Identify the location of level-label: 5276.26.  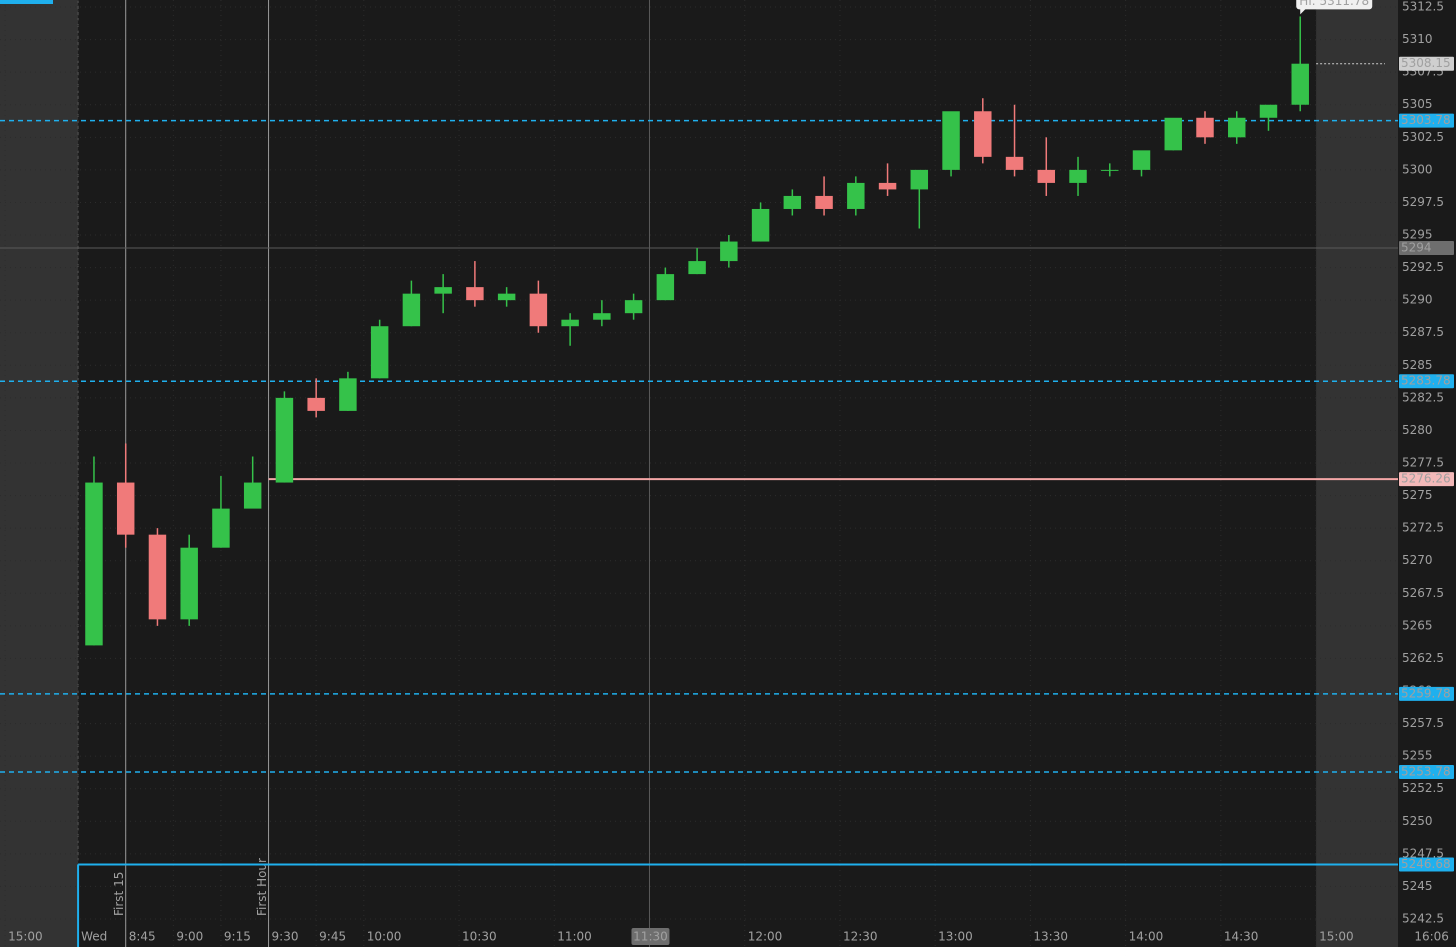
(1426, 479).